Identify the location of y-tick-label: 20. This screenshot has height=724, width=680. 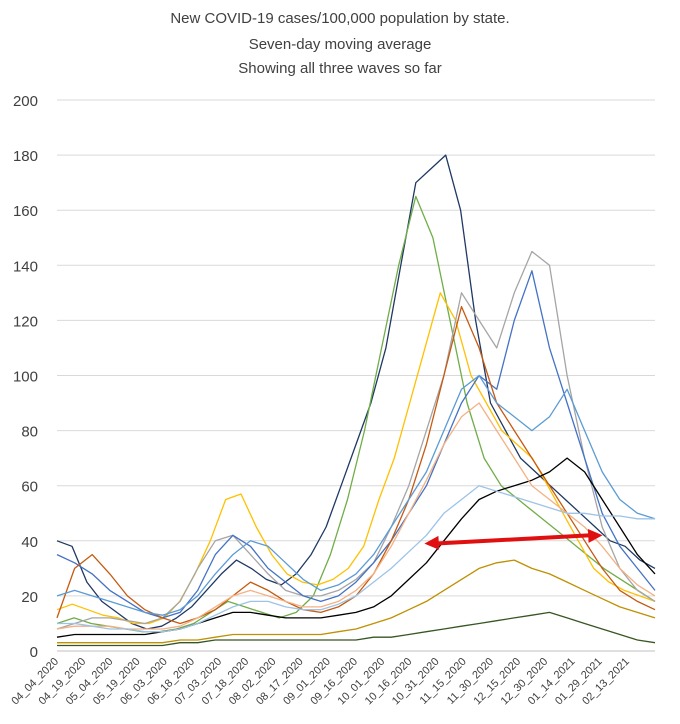
(29, 597).